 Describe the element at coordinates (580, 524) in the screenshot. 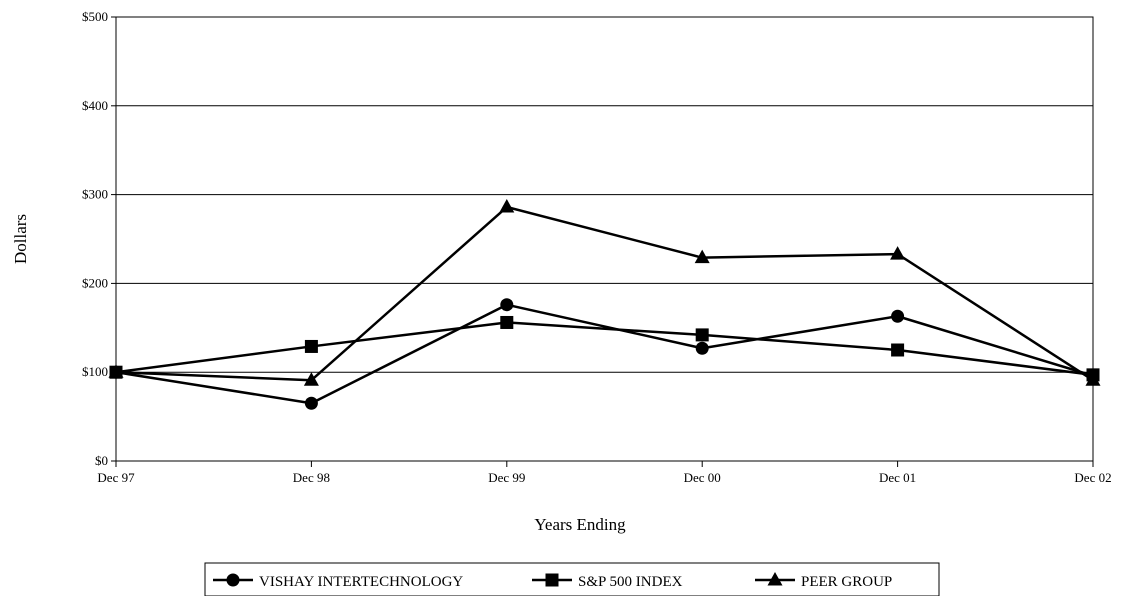

I see `x-axis-label: Years Ending` at that location.